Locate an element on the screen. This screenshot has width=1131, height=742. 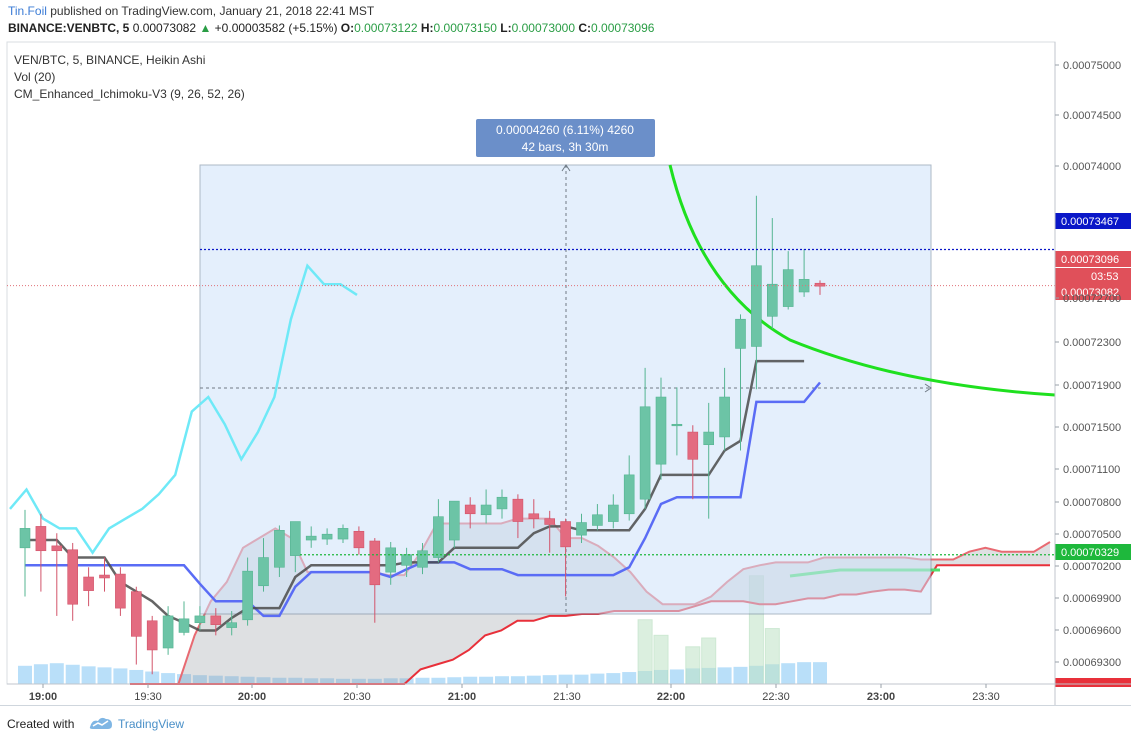
tradingview-logo-icon is located at coordinates (100, 723).